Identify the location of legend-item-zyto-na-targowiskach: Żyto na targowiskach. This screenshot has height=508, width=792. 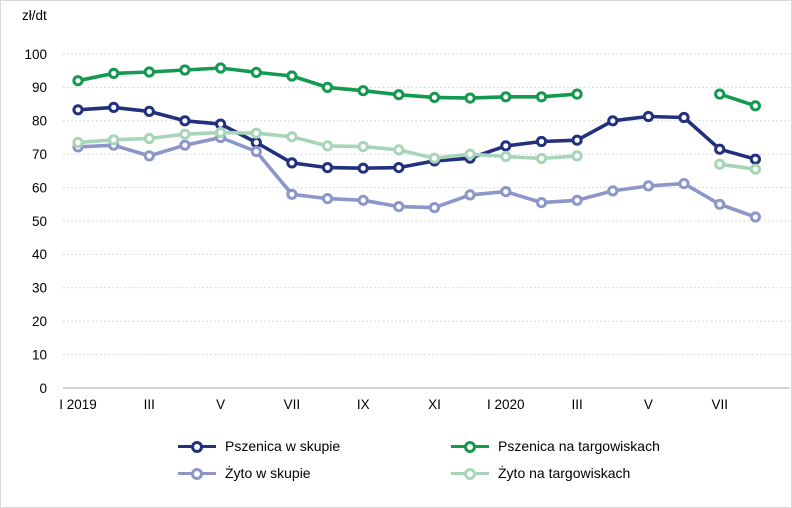
(611, 473).